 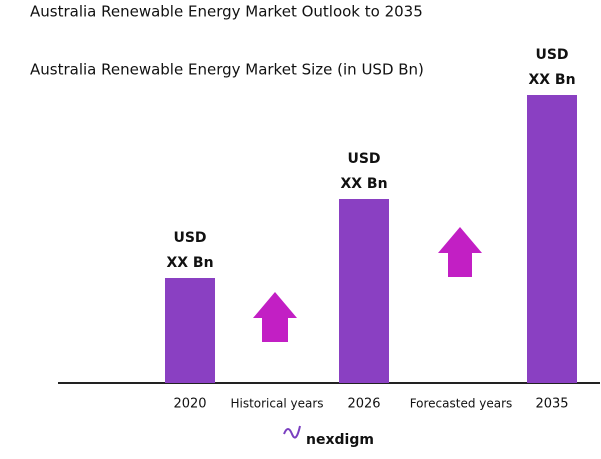 I want to click on period-annotation: Forecasted years, so click(x=461, y=404).